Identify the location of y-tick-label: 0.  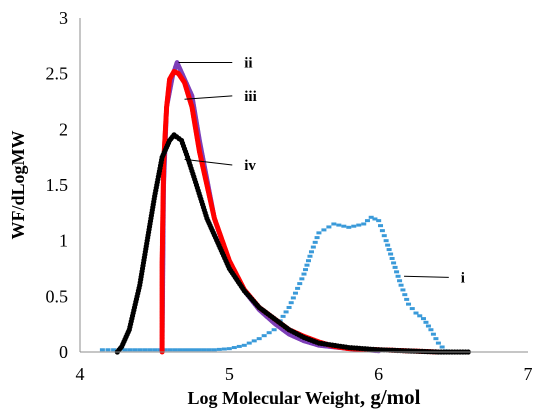
(63, 352).